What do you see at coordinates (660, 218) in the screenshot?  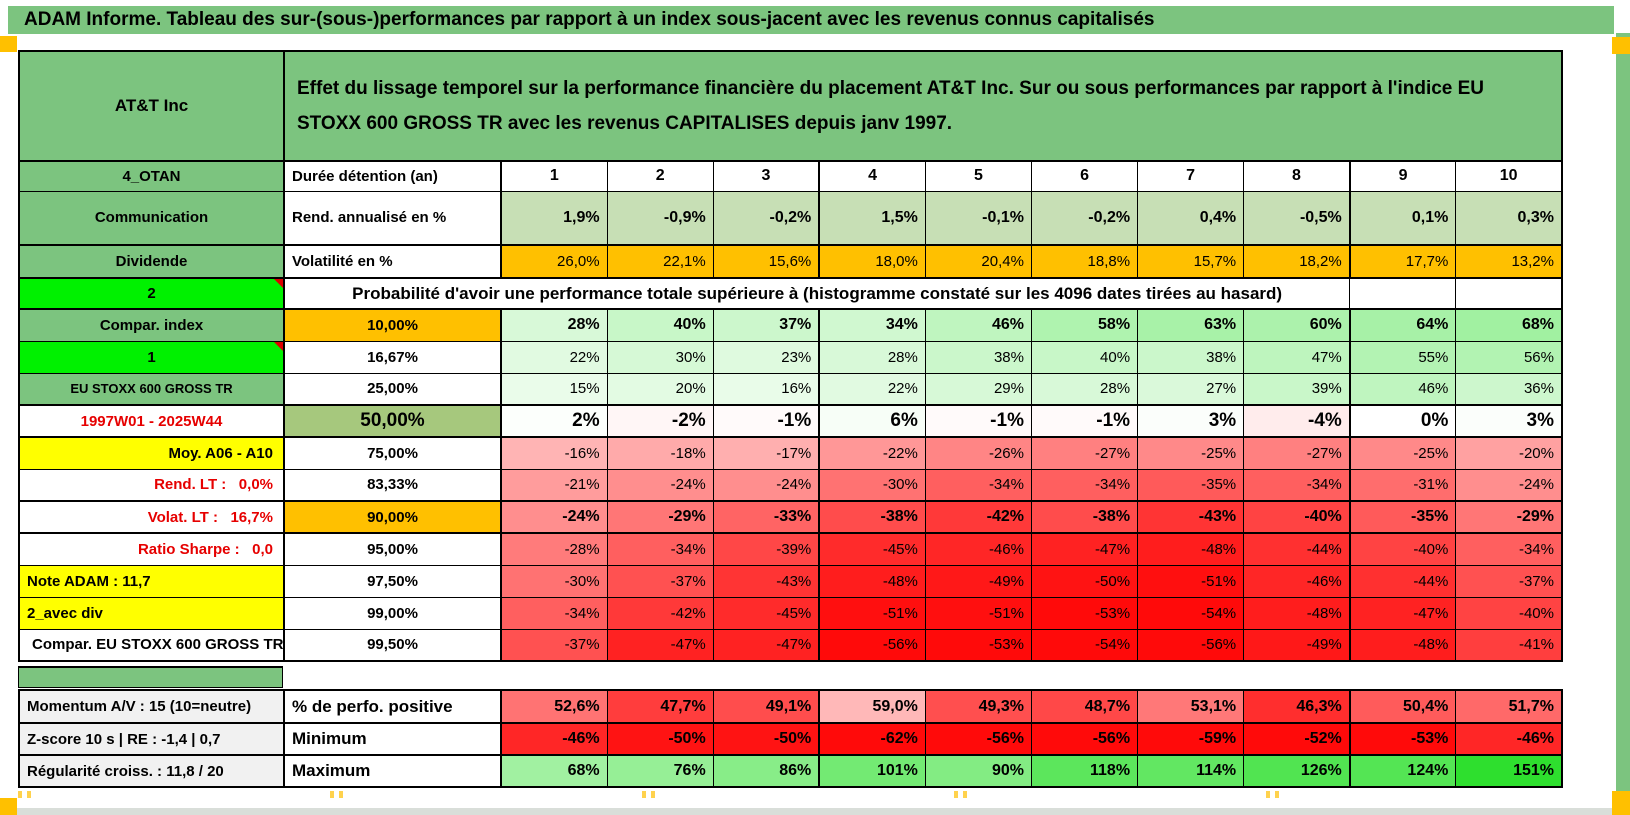 I see `value-cell: -0,9%` at bounding box center [660, 218].